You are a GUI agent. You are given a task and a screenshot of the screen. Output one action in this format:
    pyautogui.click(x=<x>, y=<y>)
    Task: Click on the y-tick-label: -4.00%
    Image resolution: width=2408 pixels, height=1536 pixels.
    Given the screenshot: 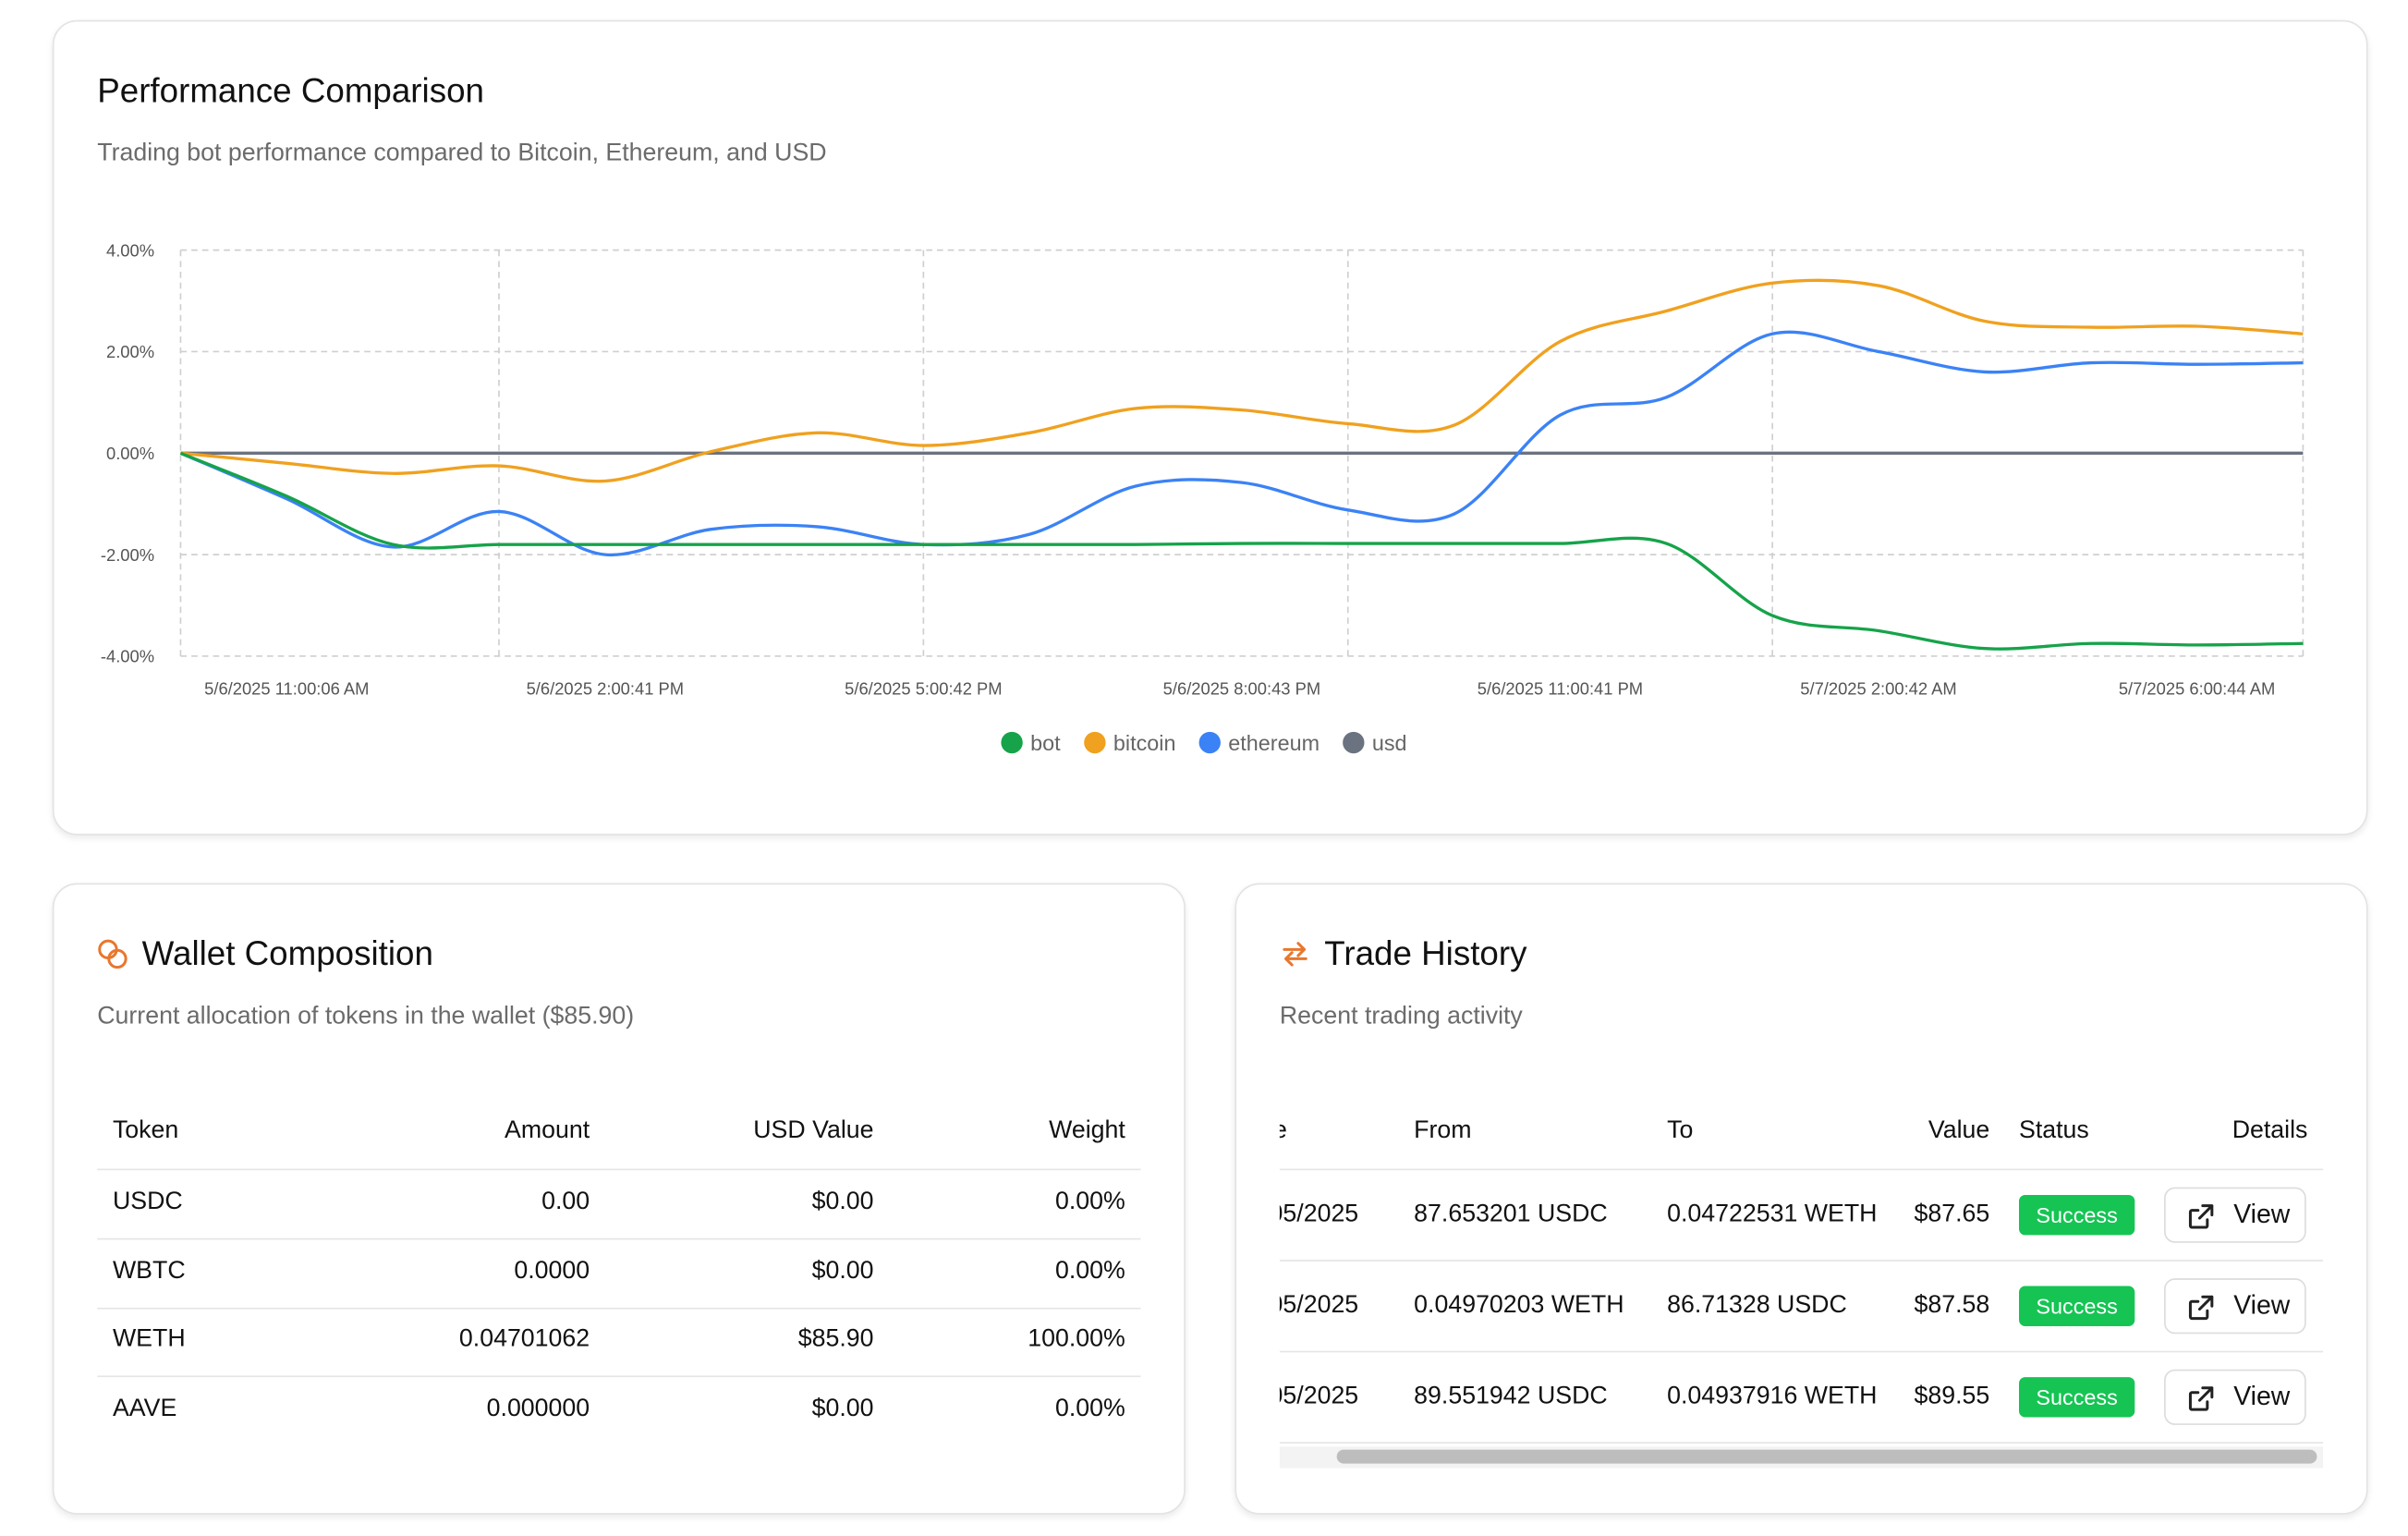 What is the action you would take?
    pyautogui.click(x=127, y=656)
    